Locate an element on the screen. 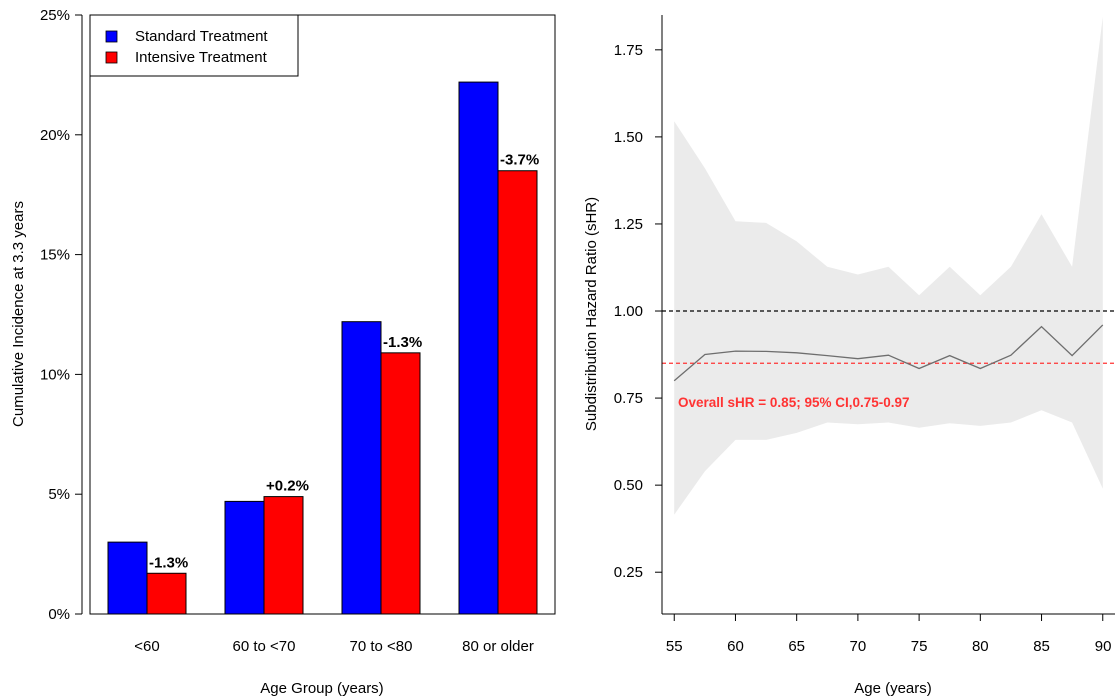 This screenshot has height=699, width=1115. bar-legend: Standard Treatment Intensive Treatment is located at coordinates (194, 45).